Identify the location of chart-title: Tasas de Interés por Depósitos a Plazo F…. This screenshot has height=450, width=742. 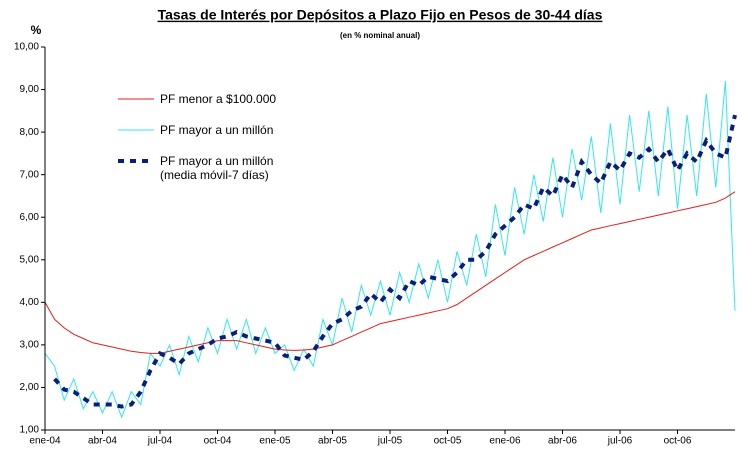
(380, 15).